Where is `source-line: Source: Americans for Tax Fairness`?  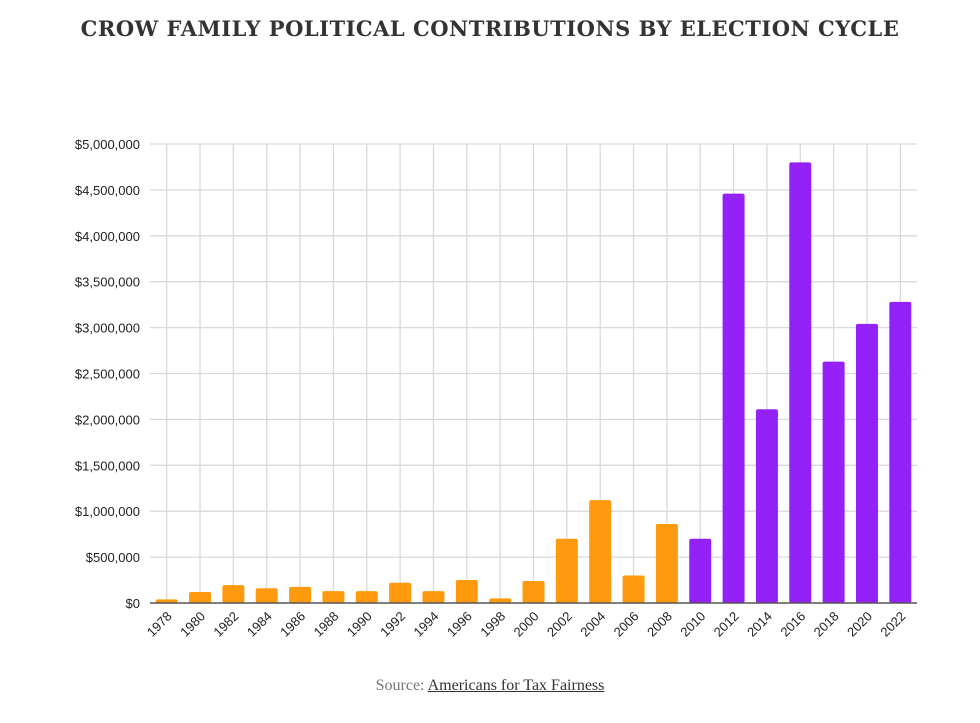 source-line: Source: Americans for Tax Fairness is located at coordinates (490, 686).